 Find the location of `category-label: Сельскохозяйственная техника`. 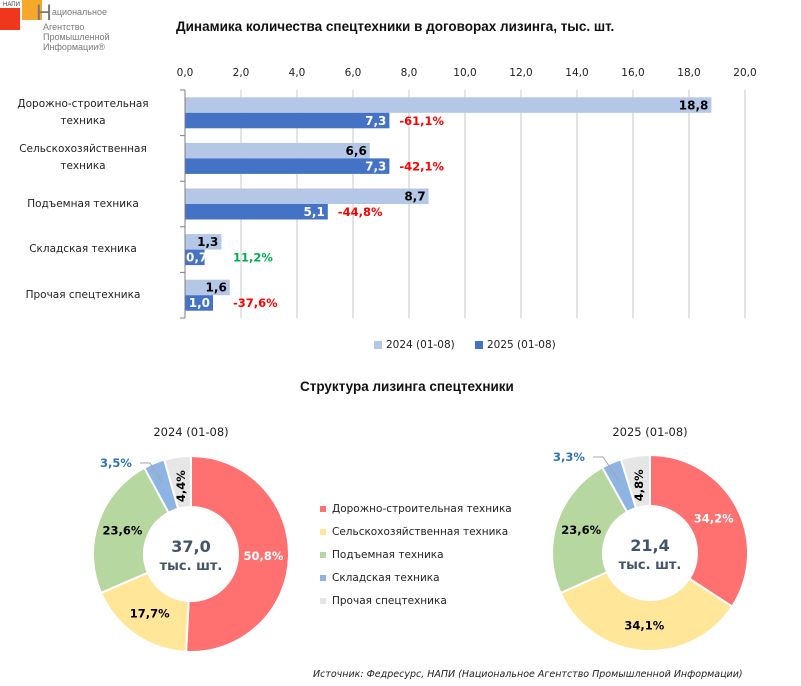

category-label: Сельскохозяйственная техника is located at coordinates (83, 158).